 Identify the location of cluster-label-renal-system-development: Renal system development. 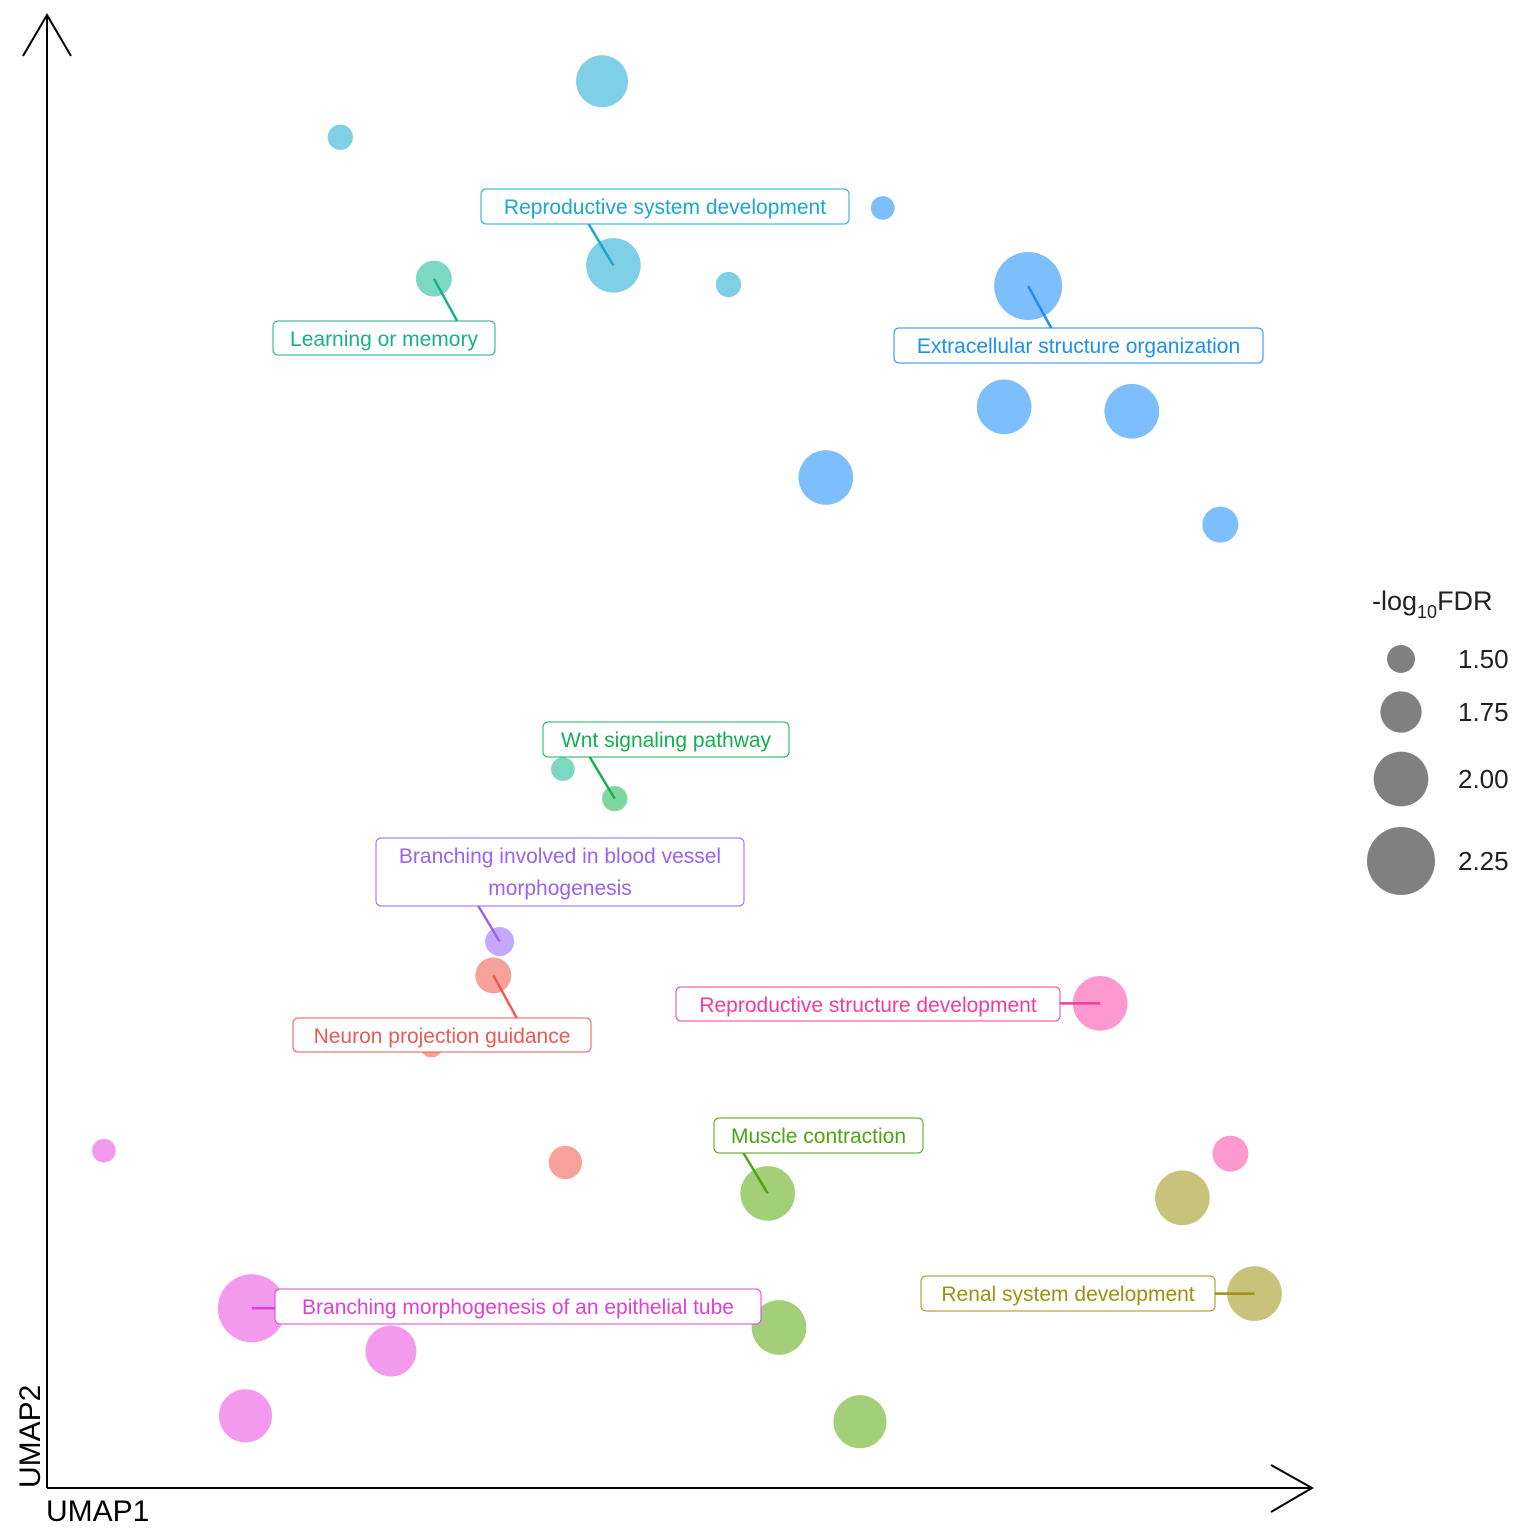
(1068, 1293).